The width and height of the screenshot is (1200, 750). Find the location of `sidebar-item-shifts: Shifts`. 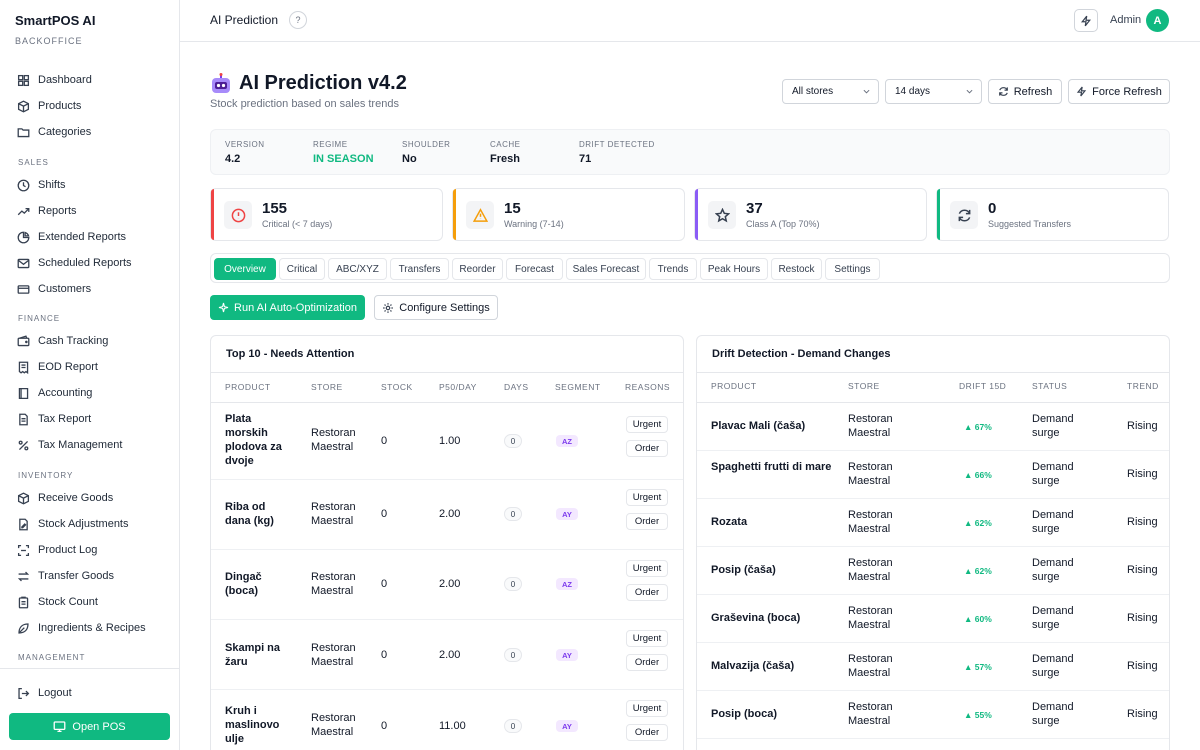

sidebar-item-shifts: Shifts is located at coordinates (90, 185).